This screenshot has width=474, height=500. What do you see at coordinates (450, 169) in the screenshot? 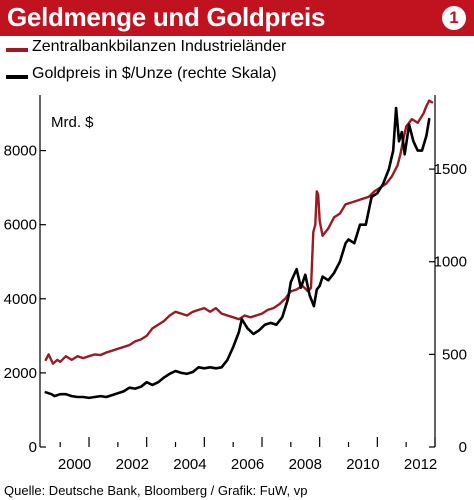
I see `right-tick-label: 1500` at bounding box center [450, 169].